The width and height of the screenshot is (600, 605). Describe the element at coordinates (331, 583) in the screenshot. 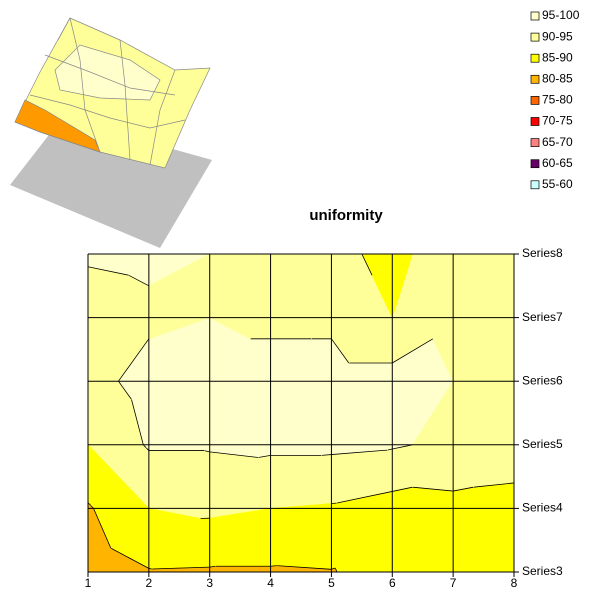

I see `x-tick-label: 5` at that location.